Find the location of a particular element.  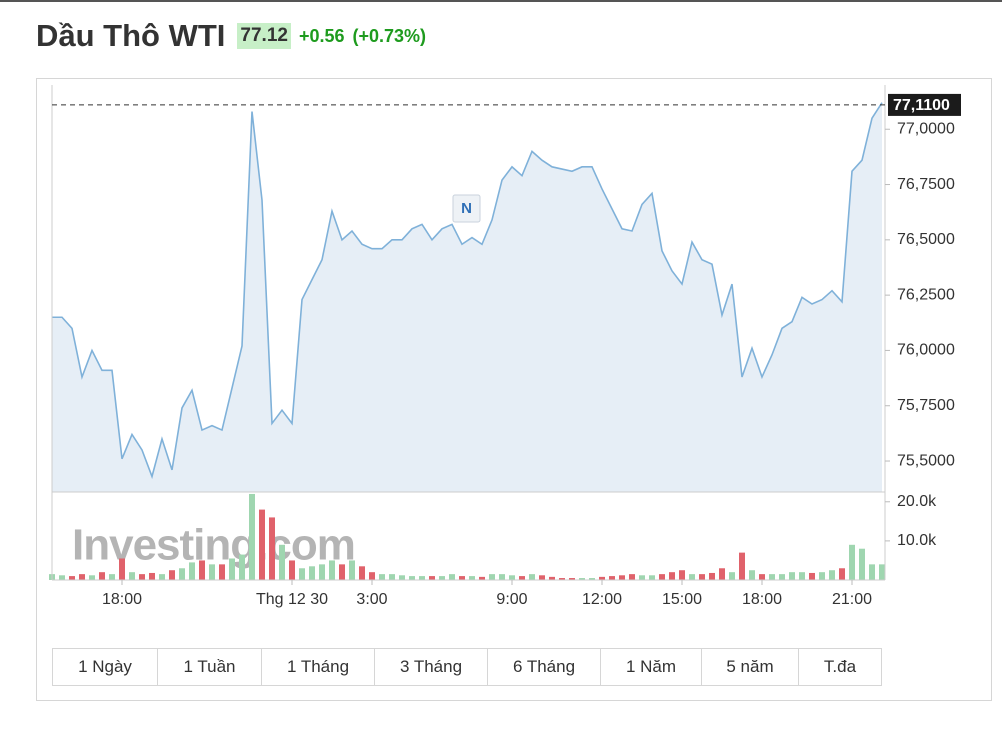

annotation-label: N is located at coordinates (466, 208).